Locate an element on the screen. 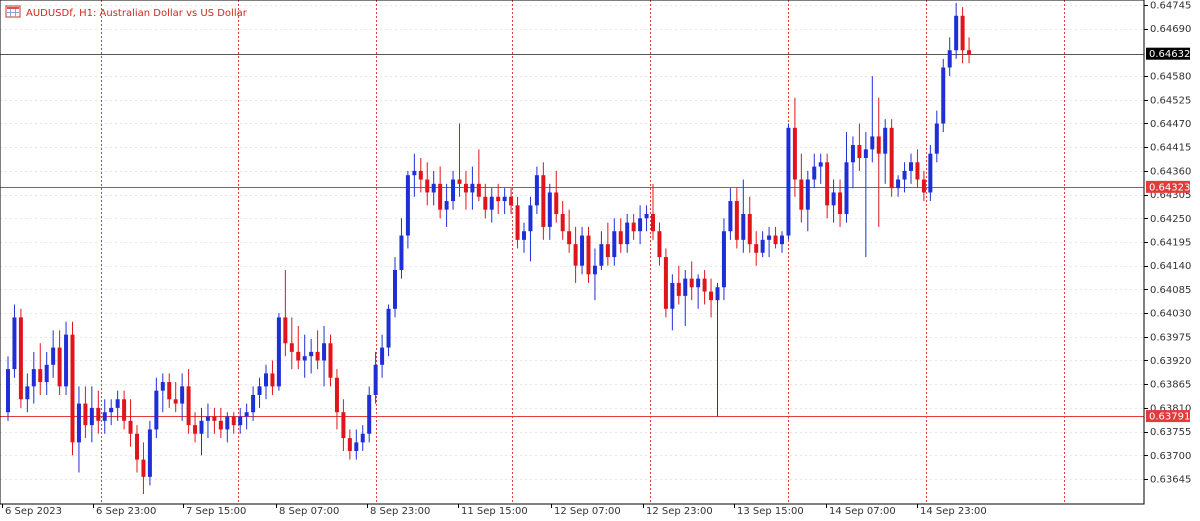  y-tick-label: 0.63975 is located at coordinates (1170, 337).